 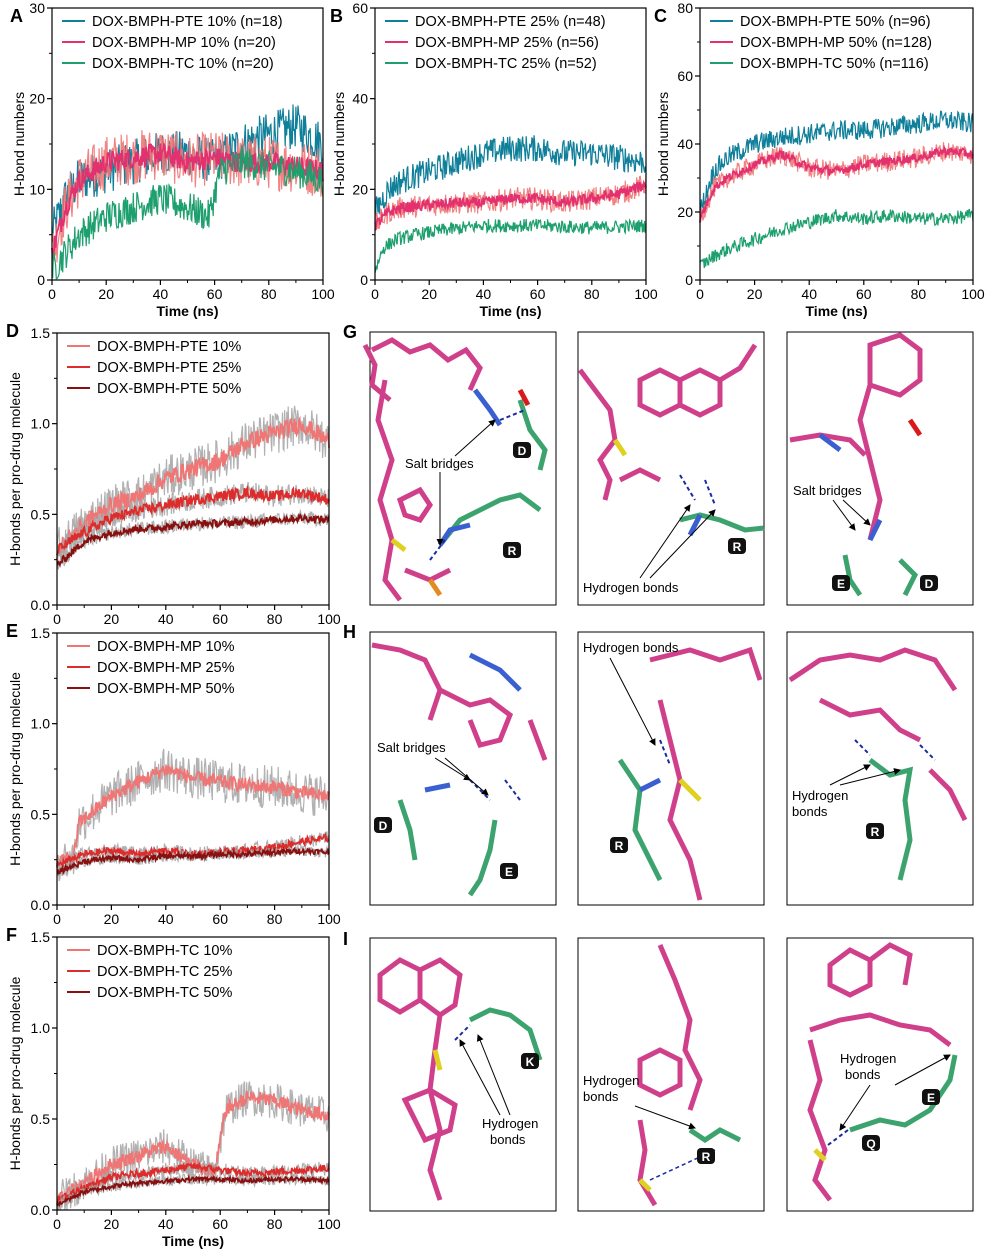 What do you see at coordinates (360, 189) in the screenshot?
I see `y-tick-label: 20` at bounding box center [360, 189].